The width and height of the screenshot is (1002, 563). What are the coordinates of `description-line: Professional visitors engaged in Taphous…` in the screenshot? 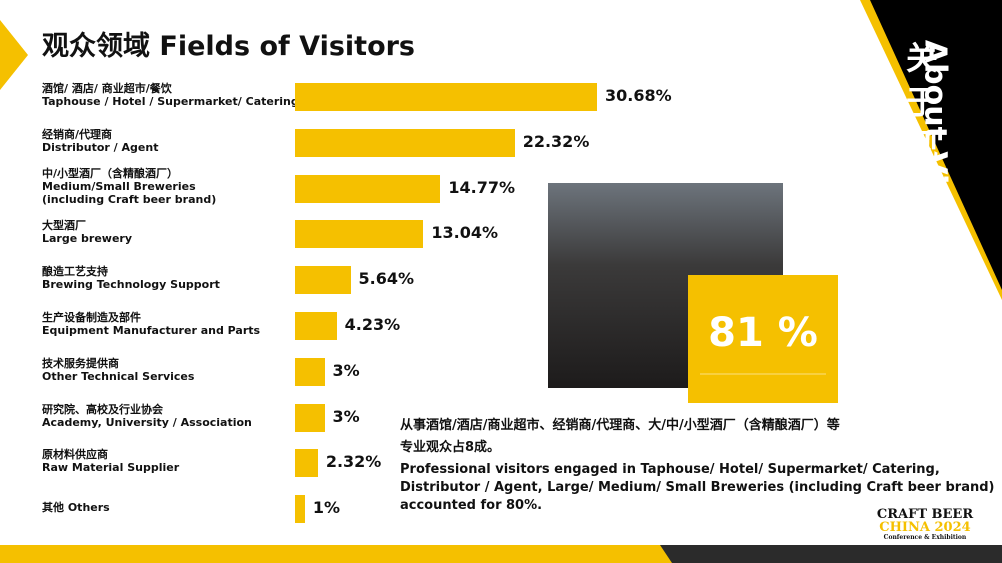 It's located at (670, 469).